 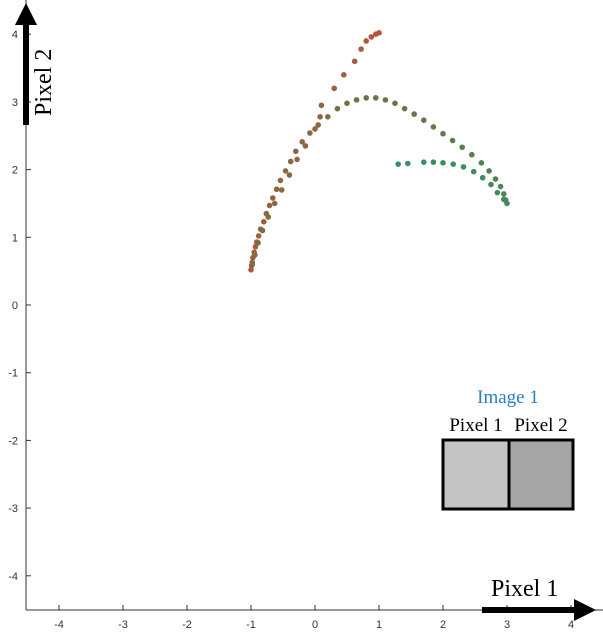 I want to click on y-tick-label: 4, so click(x=15, y=35).